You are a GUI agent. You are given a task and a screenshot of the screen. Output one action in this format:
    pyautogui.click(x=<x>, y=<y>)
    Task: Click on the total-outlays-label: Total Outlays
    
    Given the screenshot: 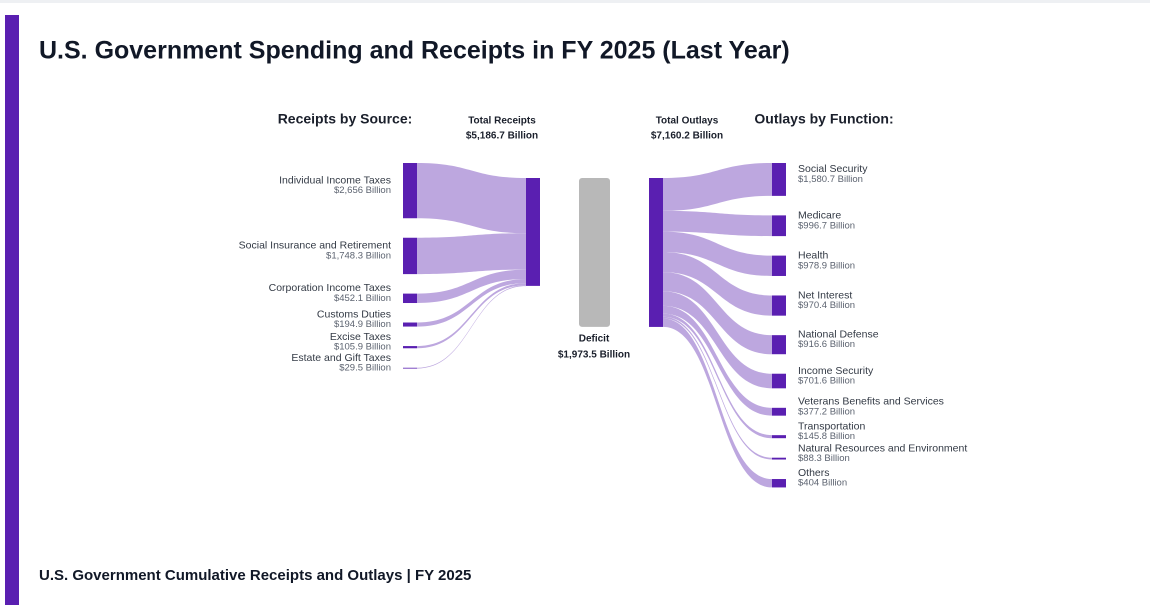 What is the action you would take?
    pyautogui.click(x=687, y=121)
    